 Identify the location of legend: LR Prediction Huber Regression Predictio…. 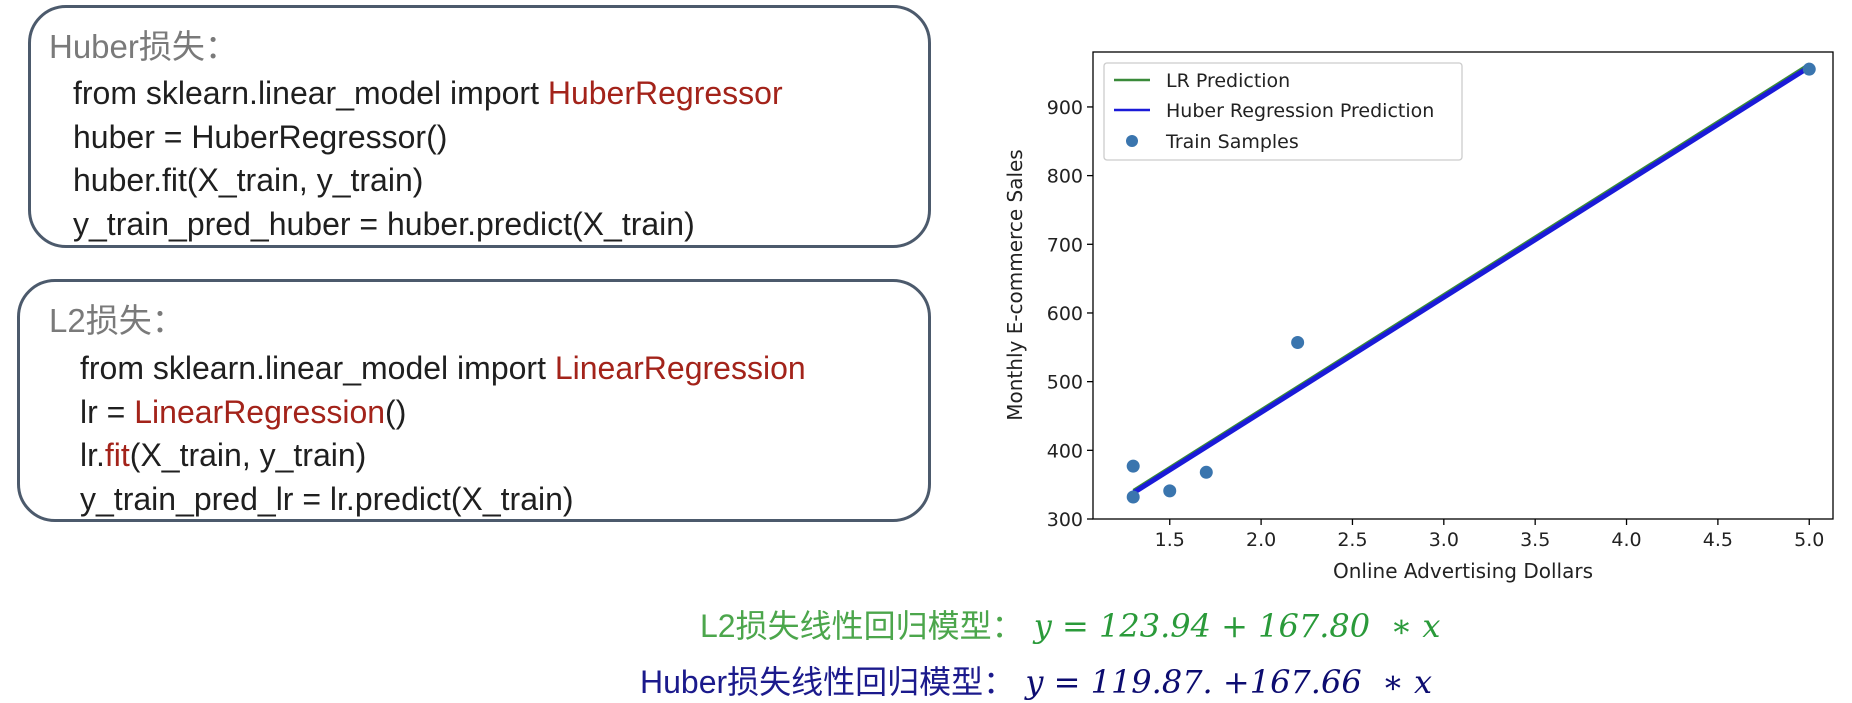
(1283, 111).